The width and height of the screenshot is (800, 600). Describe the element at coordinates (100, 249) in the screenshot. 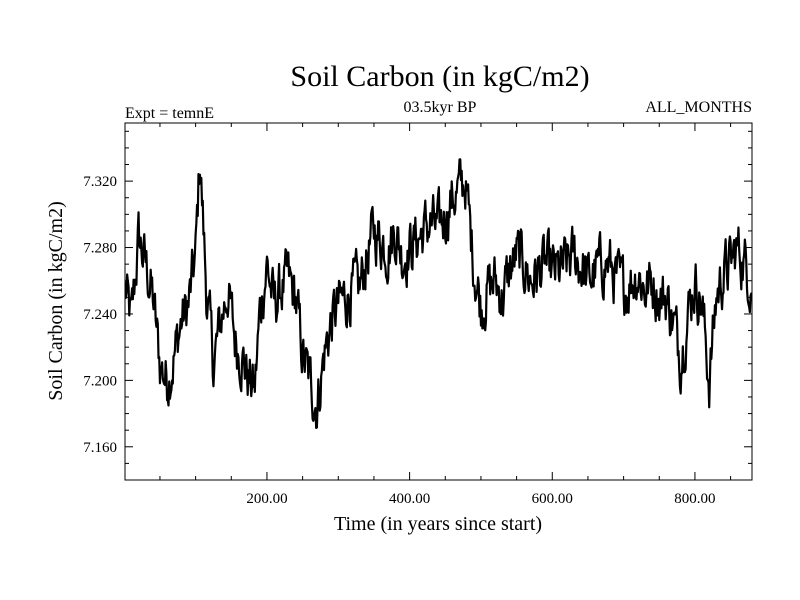

I see `y-tick-label: 7.280` at that location.